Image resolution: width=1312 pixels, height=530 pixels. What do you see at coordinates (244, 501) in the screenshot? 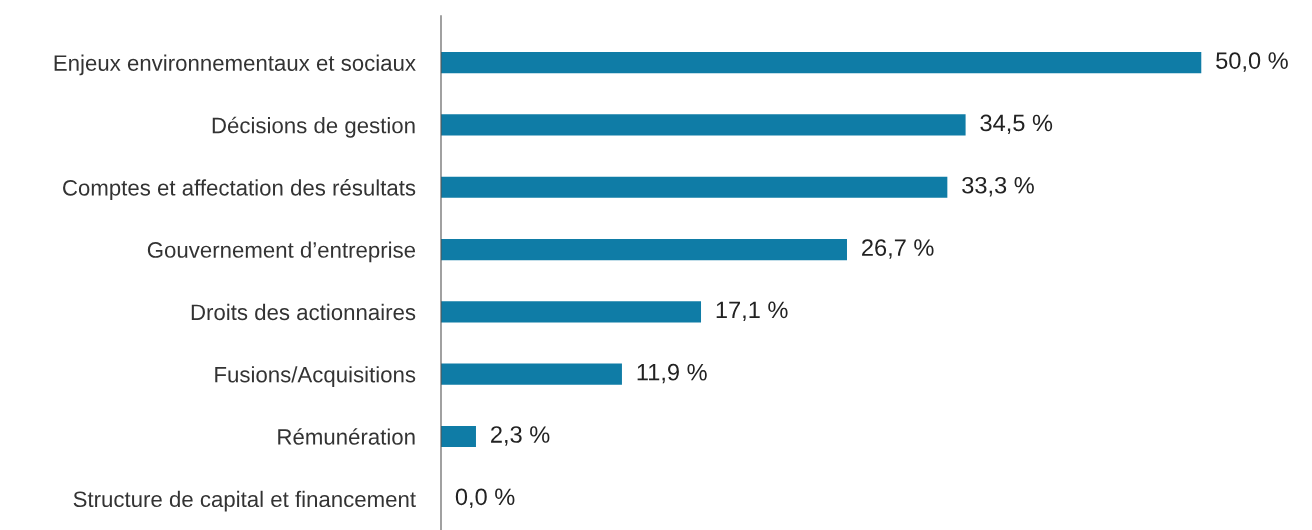
I see `y-tick-label: Structure de capital et financement` at bounding box center [244, 501].